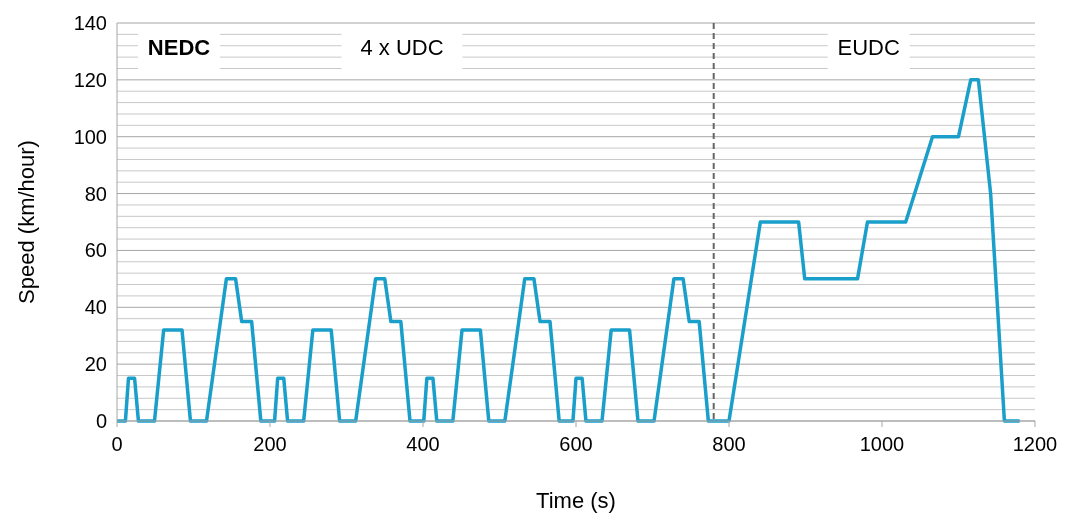  What do you see at coordinates (868, 47) in the screenshot?
I see `annotation: EUDC` at bounding box center [868, 47].